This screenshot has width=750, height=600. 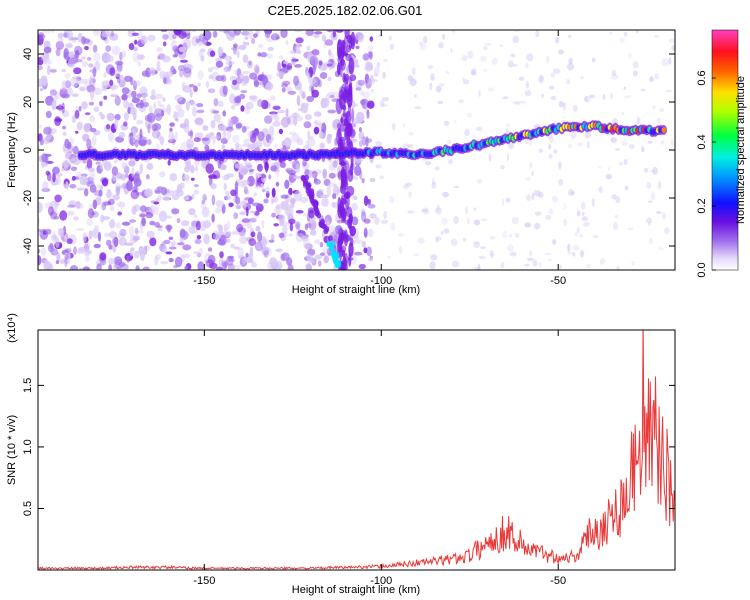 What do you see at coordinates (336, 255) in the screenshot?
I see `branch-blob` at bounding box center [336, 255].